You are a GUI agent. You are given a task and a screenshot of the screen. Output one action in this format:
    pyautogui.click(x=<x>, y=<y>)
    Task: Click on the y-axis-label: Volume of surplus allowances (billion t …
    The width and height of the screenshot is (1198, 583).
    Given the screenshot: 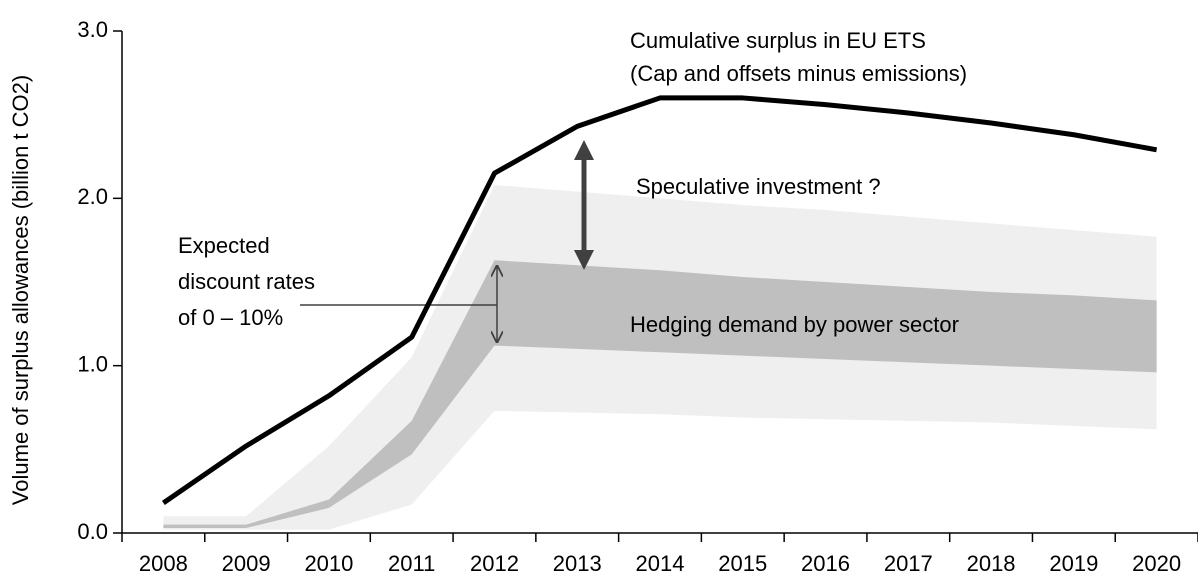 What is the action you would take?
    pyautogui.click(x=20, y=290)
    